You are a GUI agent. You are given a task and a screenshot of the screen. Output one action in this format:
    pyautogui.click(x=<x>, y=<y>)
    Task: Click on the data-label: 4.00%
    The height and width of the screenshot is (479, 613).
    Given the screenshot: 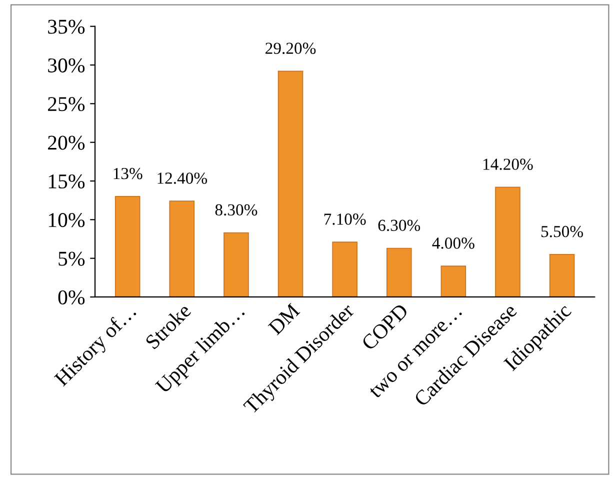 What is the action you would take?
    pyautogui.click(x=453, y=243)
    